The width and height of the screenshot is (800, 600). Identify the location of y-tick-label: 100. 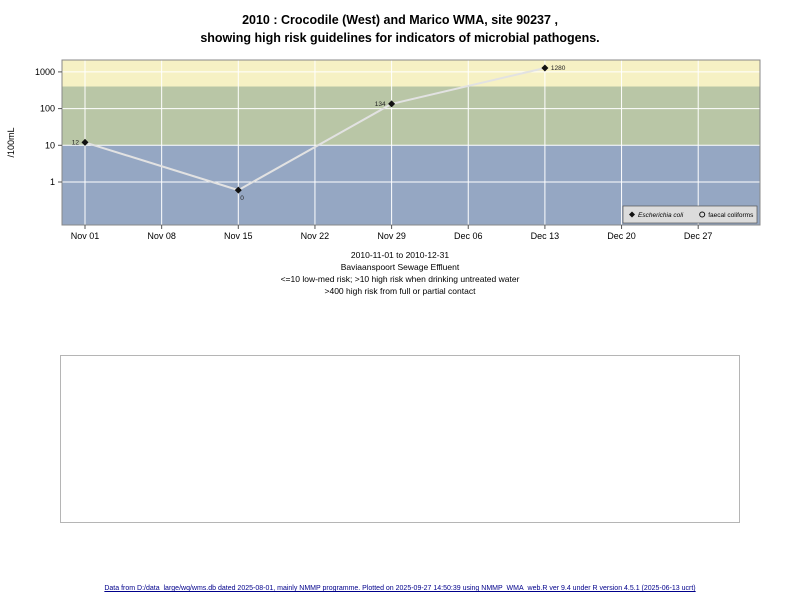
(47, 109).